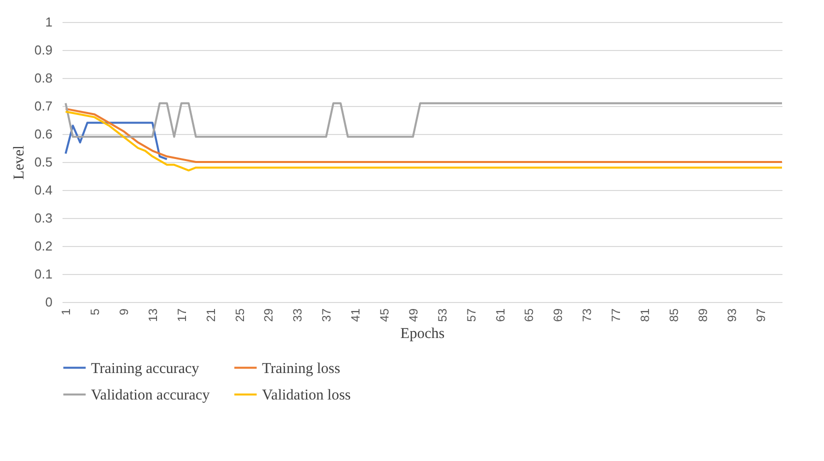 Image resolution: width=824 pixels, height=461 pixels. I want to click on x-tick-label: 5, so click(95, 312).